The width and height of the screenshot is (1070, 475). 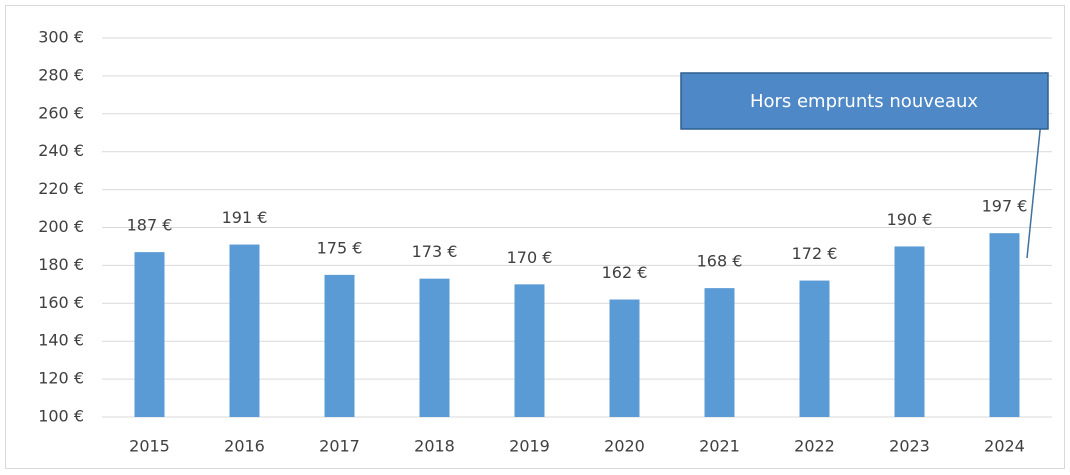 I want to click on y-tick-label: 240 €, so click(x=61, y=150).